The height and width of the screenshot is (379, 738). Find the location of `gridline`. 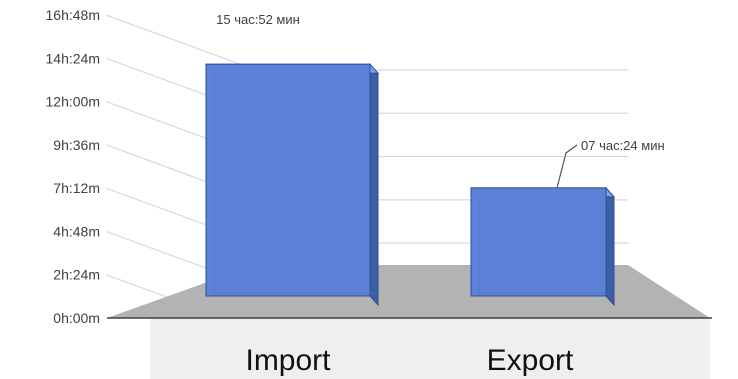

gridline is located at coordinates (366, 42).